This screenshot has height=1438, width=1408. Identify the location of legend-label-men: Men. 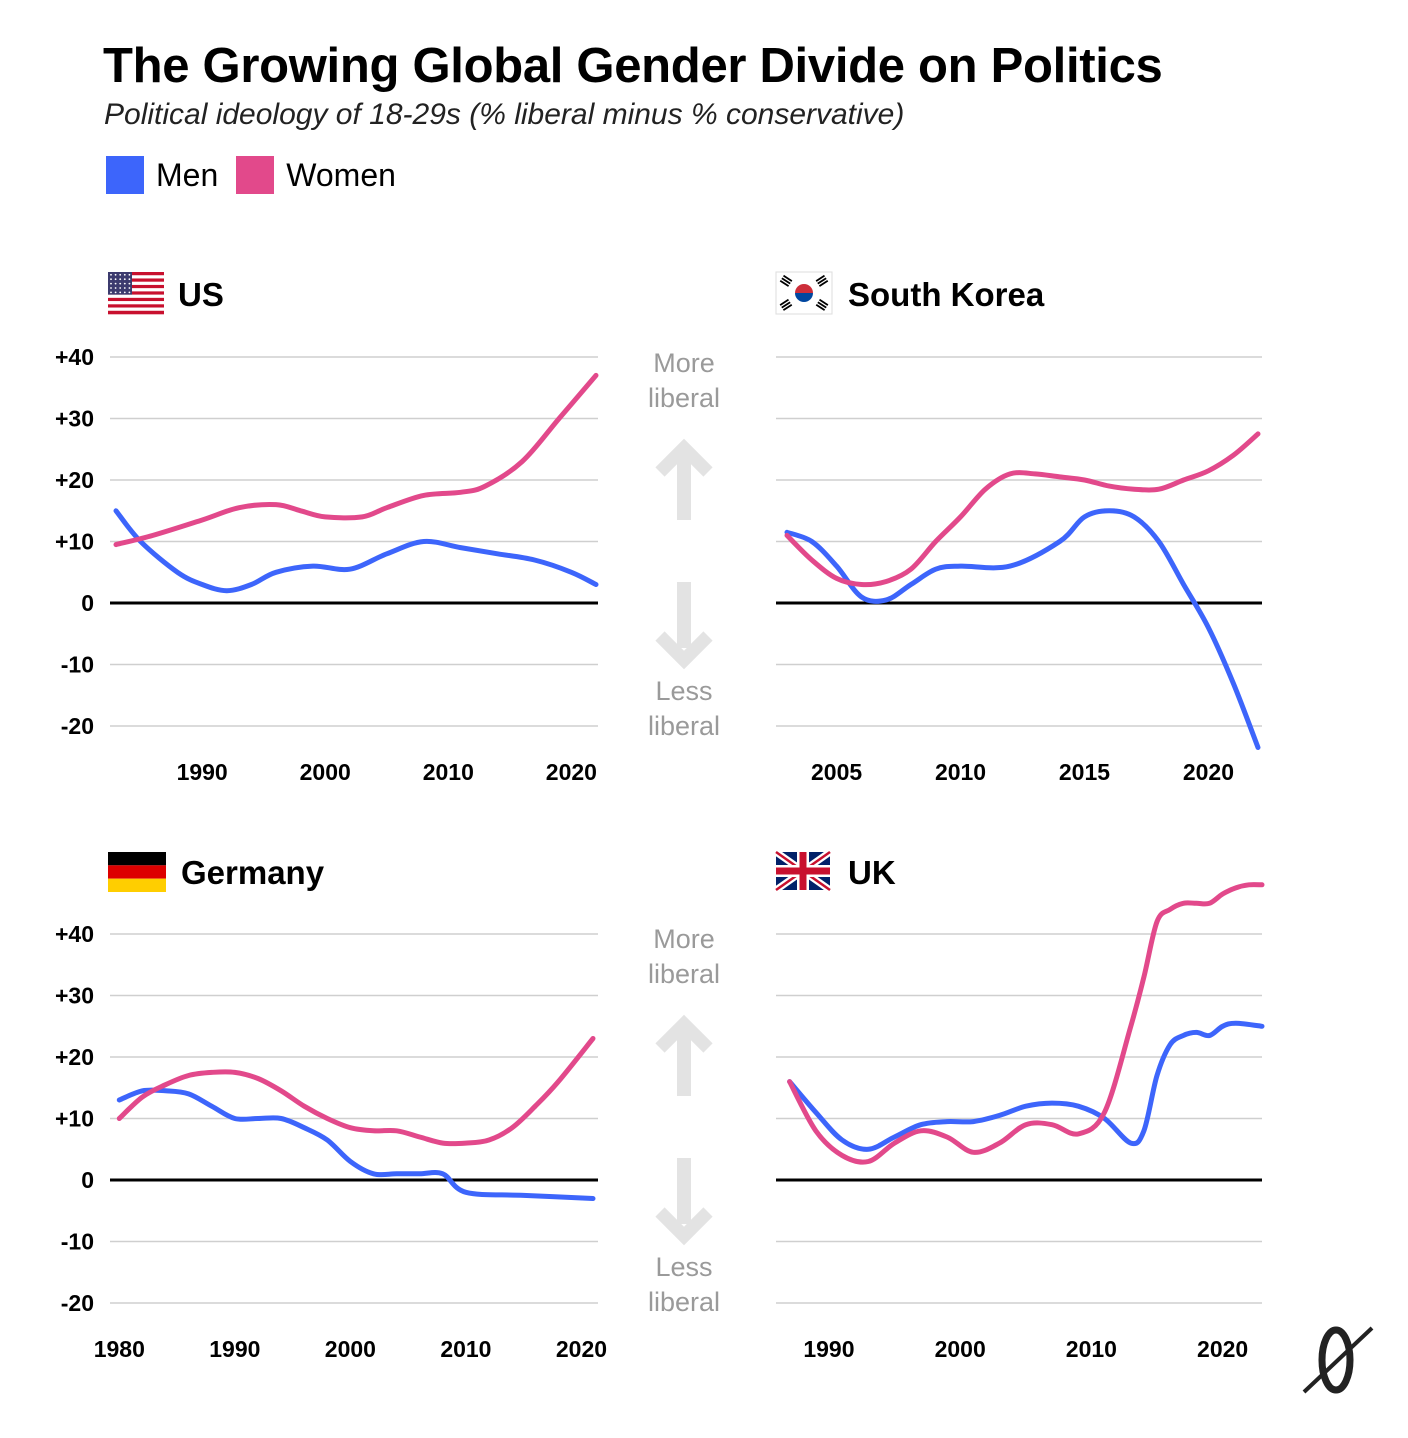
(187, 174).